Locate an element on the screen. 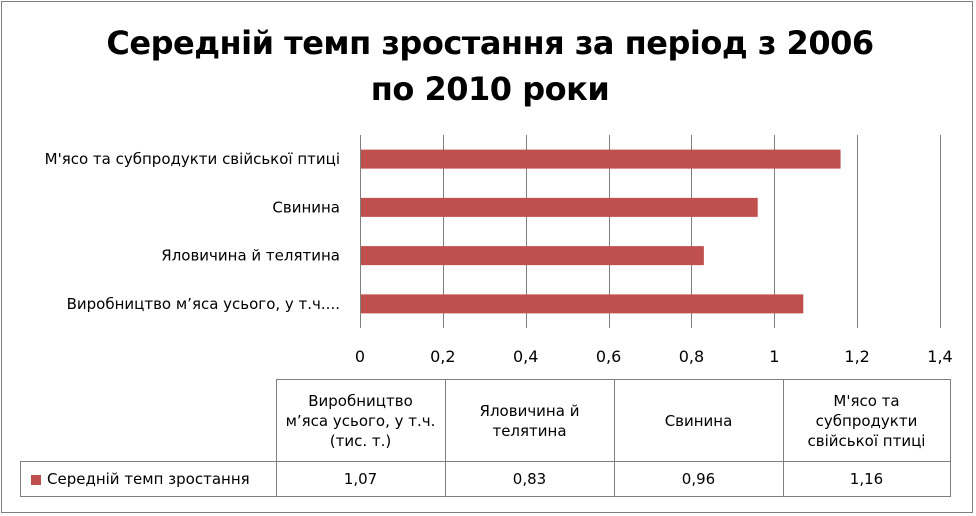 This screenshot has width=976, height=516. header-line: Свинина is located at coordinates (698, 420).